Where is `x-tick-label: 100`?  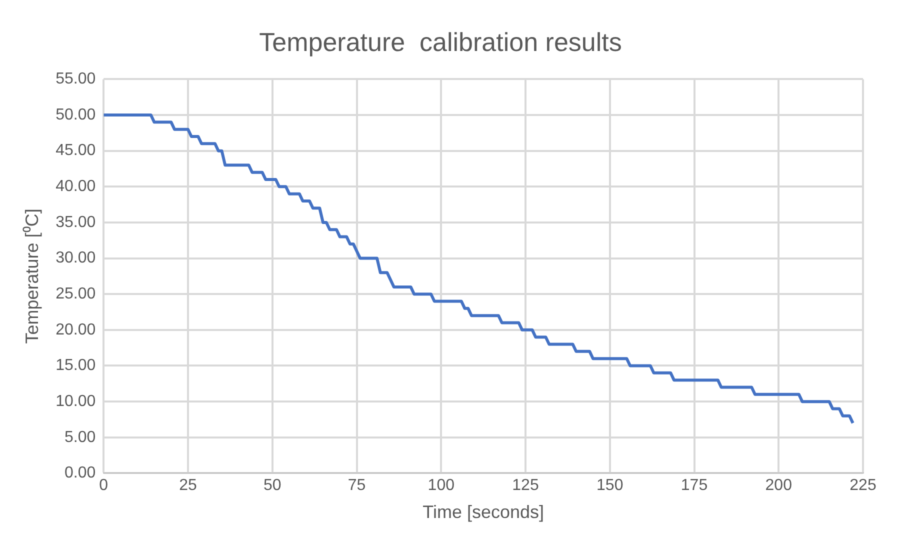
x-tick-label: 100 is located at coordinates (441, 485).